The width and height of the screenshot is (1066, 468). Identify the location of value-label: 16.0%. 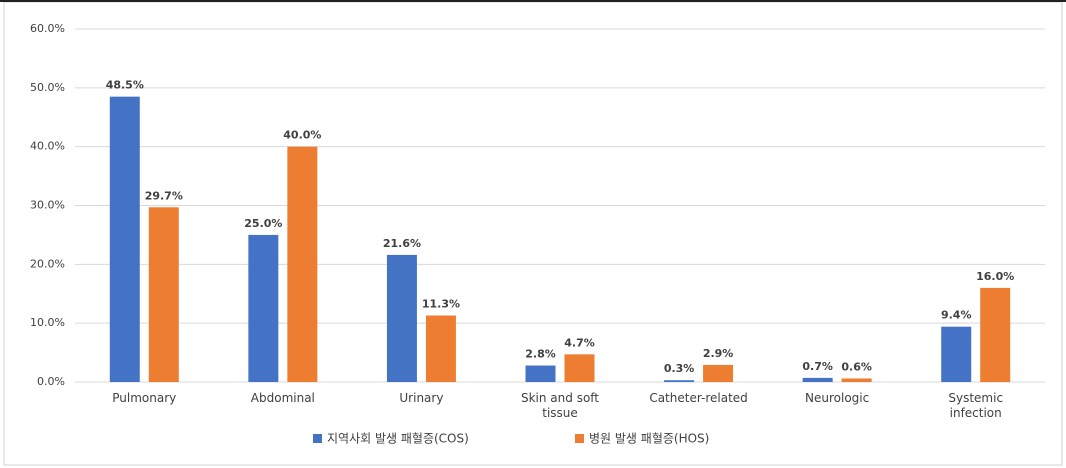
(995, 276).